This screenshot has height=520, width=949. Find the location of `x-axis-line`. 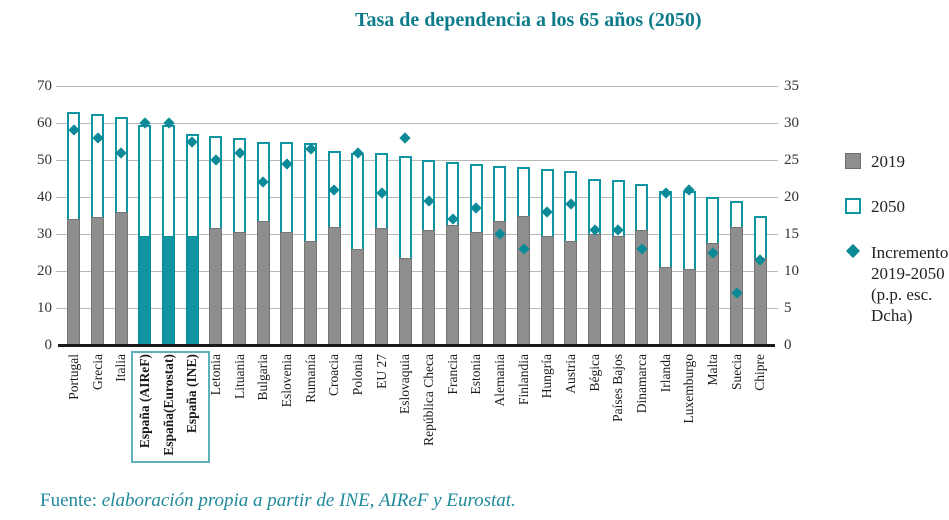

x-axis-line is located at coordinates (416, 345).